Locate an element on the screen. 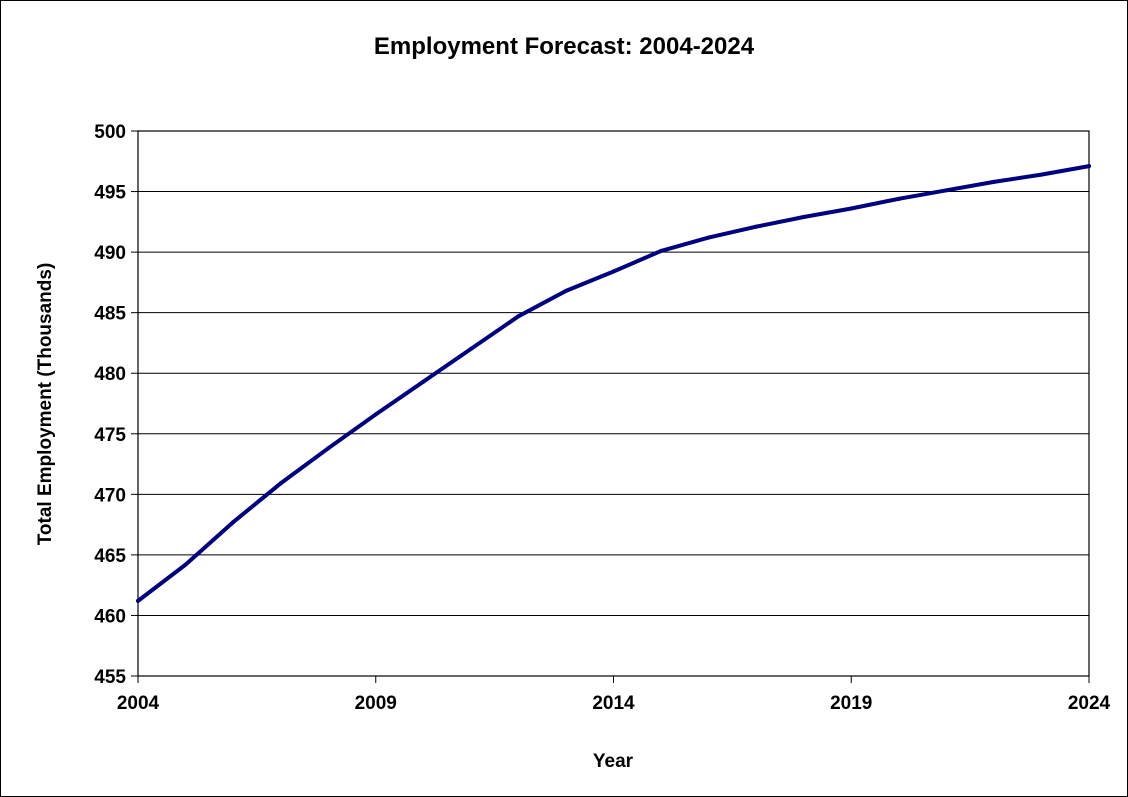  y-axis-ticks: 455 460 465 470 475 480 485 490 495 500 is located at coordinates (116, 405).